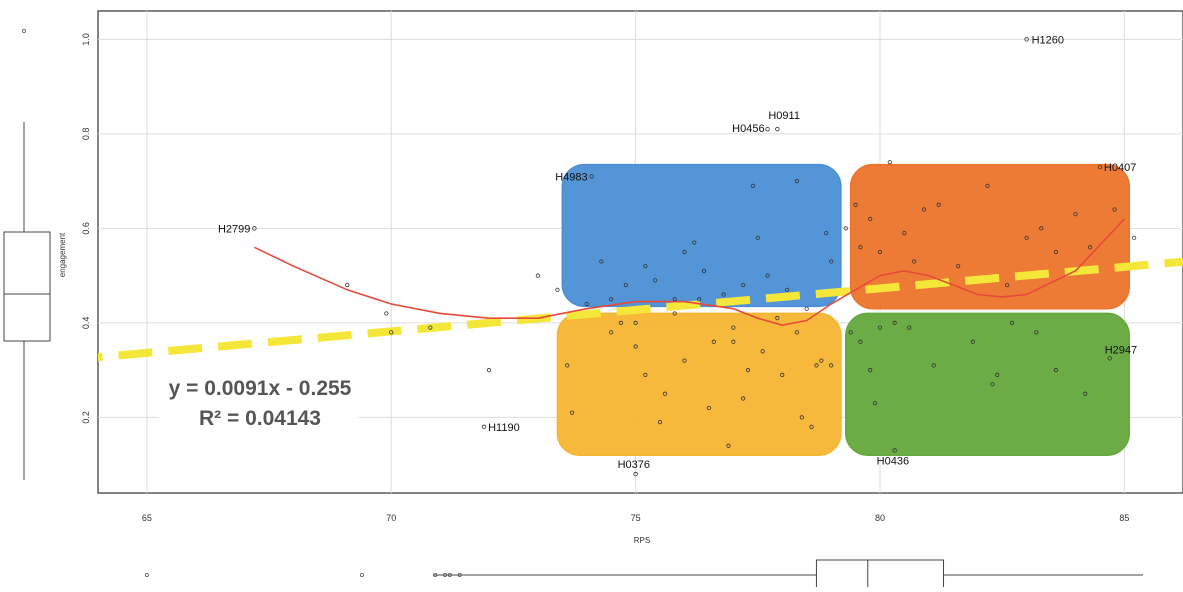 The height and width of the screenshot is (592, 1183). I want to click on left-box, so click(27, 286).